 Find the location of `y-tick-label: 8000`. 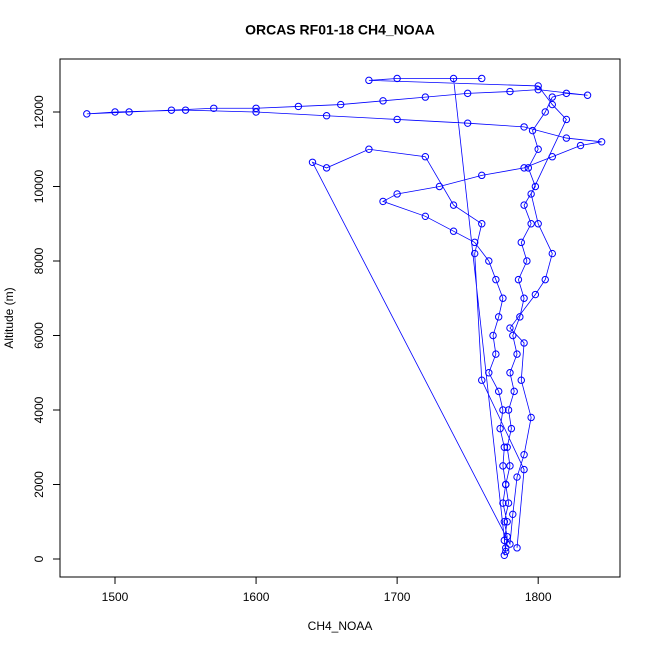

y-tick-label: 8000 is located at coordinates (39, 260).